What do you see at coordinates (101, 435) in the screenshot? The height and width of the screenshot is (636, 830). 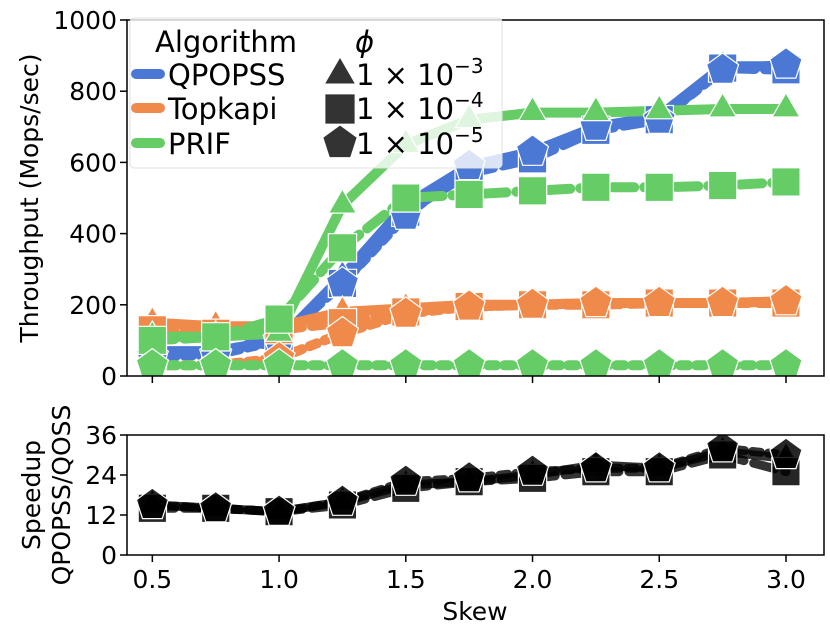 I see `y-tick-label: 36` at bounding box center [101, 435].